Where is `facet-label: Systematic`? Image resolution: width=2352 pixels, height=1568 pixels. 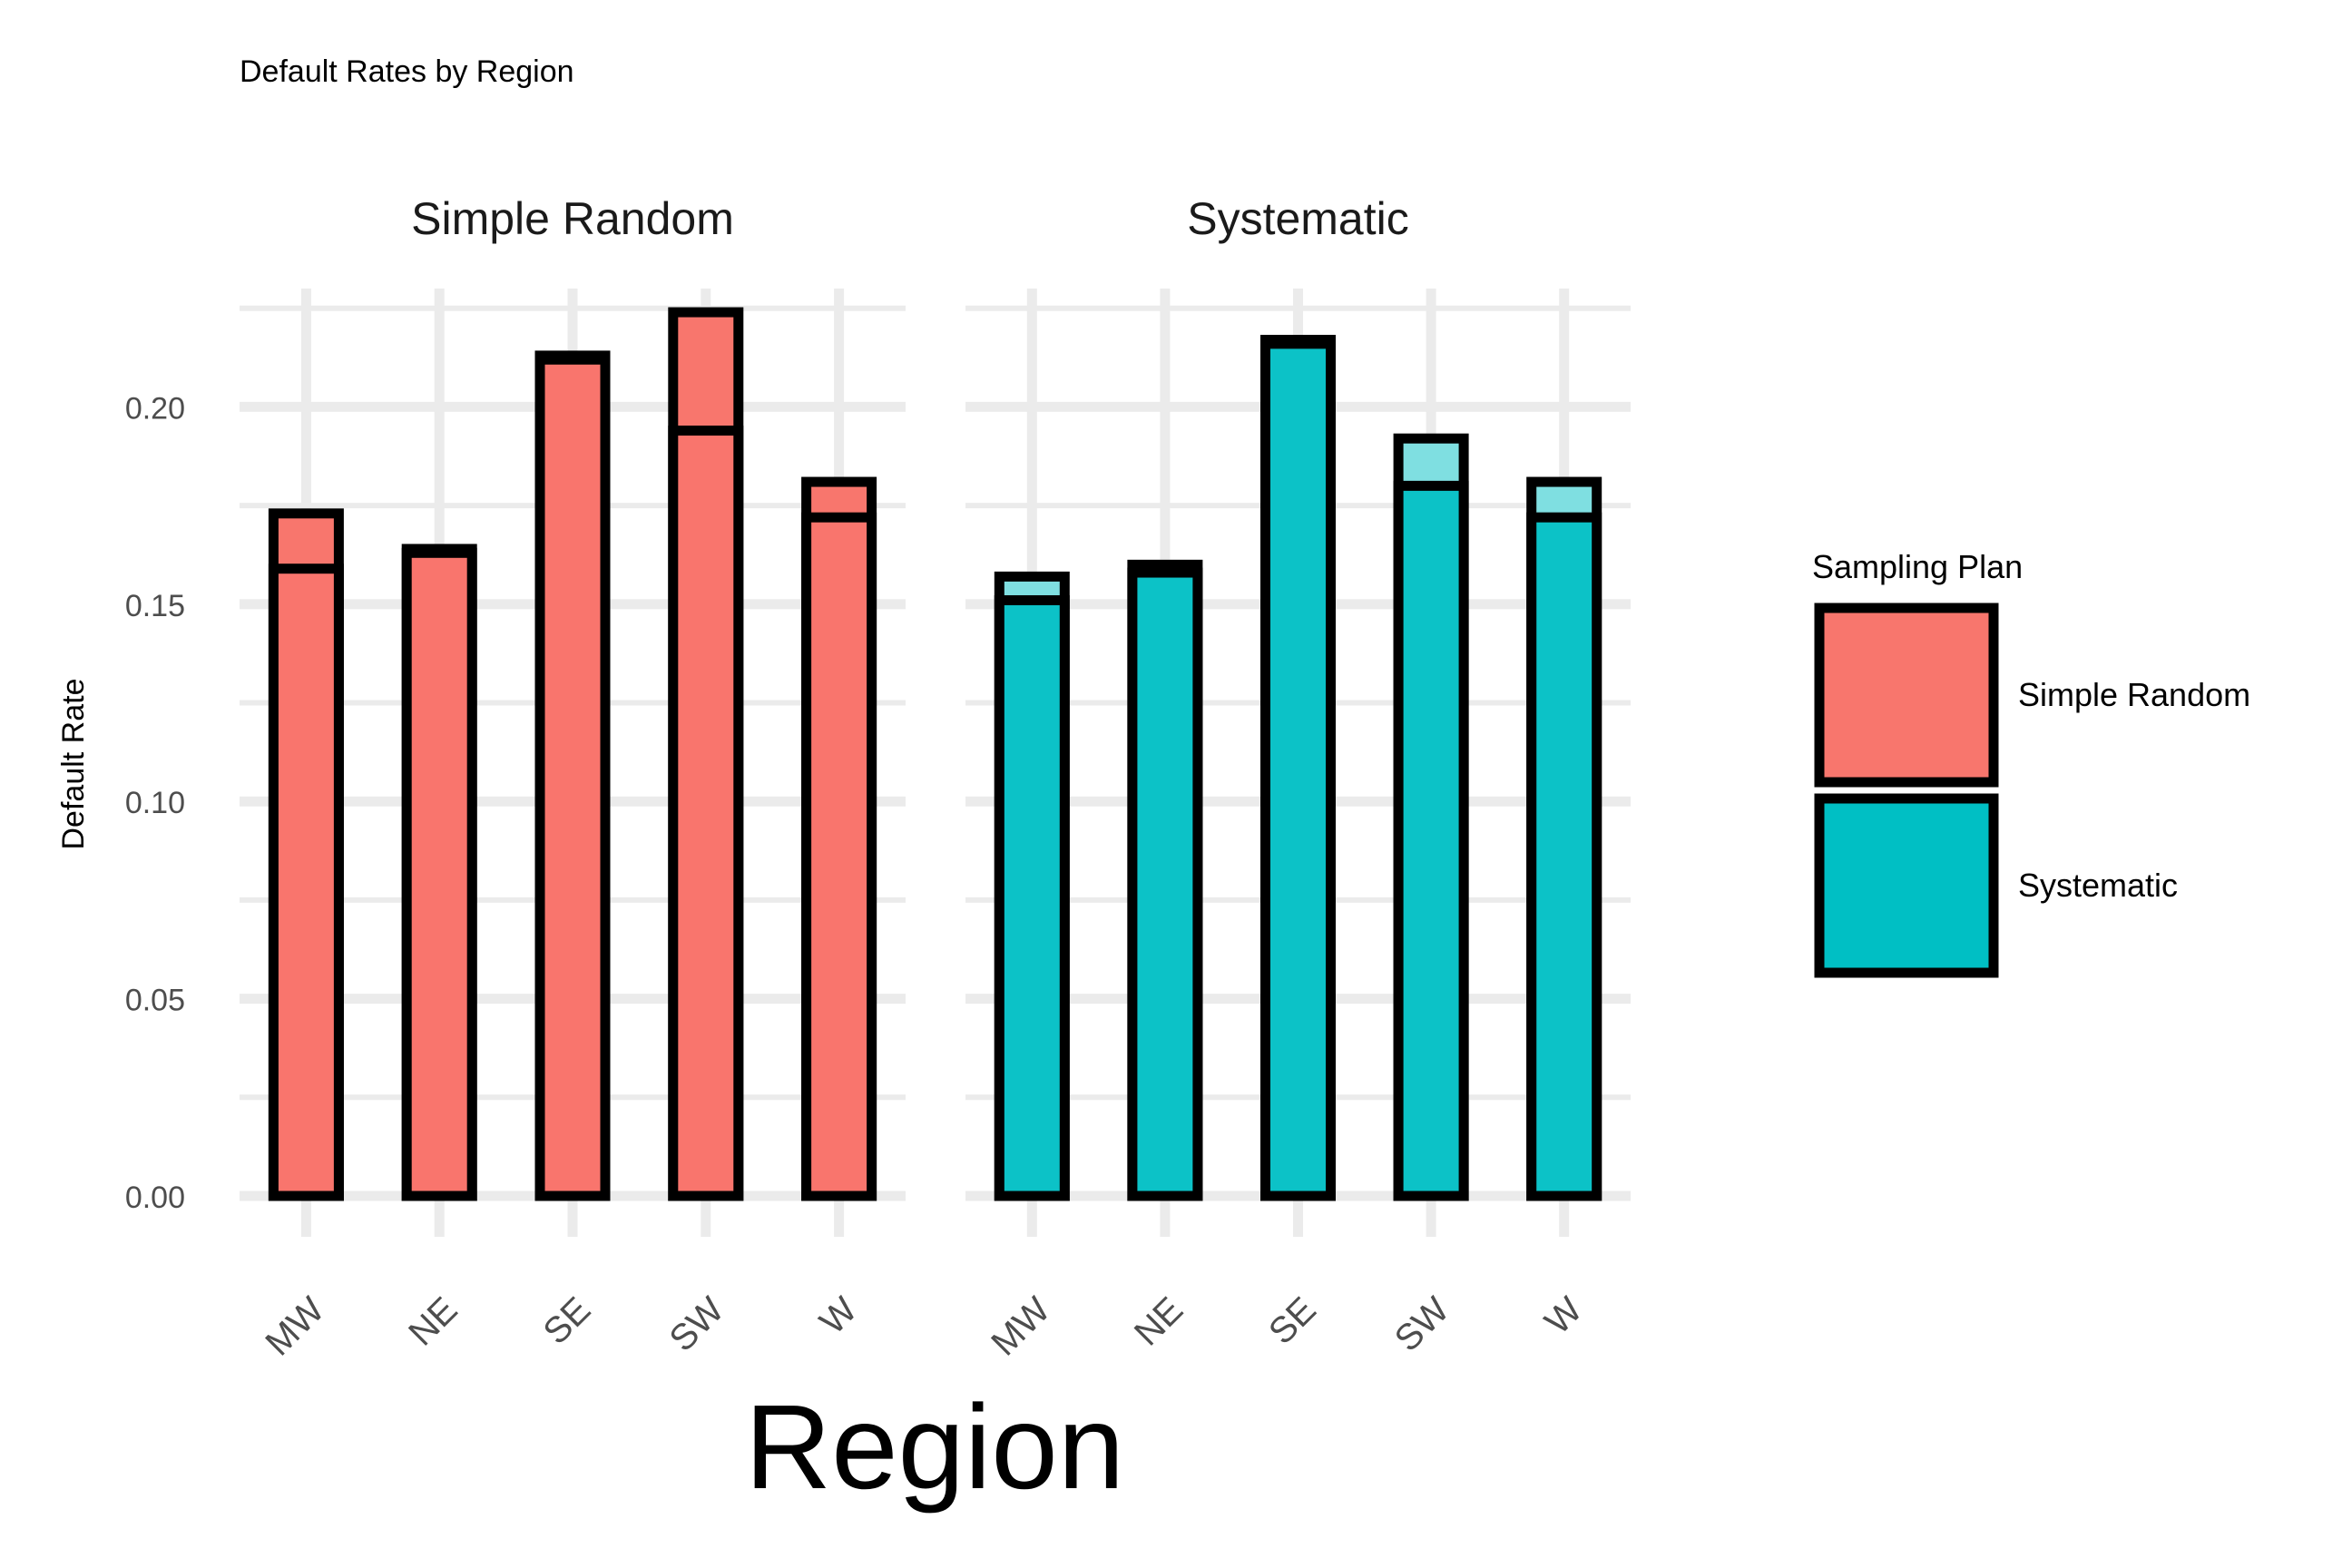 facet-label: Systematic is located at coordinates (1298, 218).